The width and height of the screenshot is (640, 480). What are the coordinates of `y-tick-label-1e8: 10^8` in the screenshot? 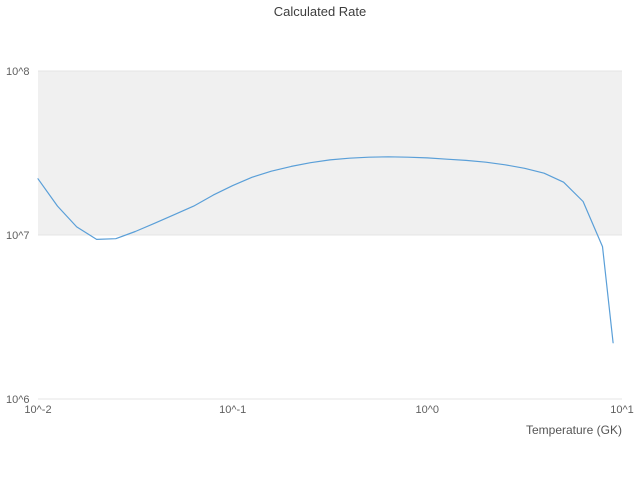 It's located at (18, 72).